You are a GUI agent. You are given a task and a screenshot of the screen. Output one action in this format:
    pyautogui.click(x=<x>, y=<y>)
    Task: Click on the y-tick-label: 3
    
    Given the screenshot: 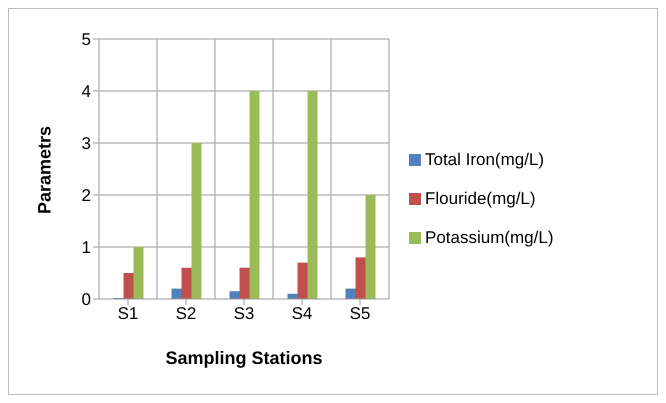 What is the action you would take?
    pyautogui.click(x=86, y=144)
    